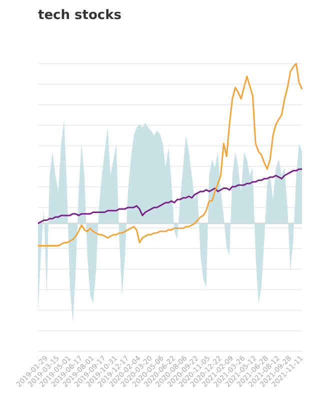 Image resolution: width=324 pixels, height=400 pixels. What do you see at coordinates (80, 16) in the screenshot?
I see `chart-title: tech stocks` at bounding box center [80, 16].